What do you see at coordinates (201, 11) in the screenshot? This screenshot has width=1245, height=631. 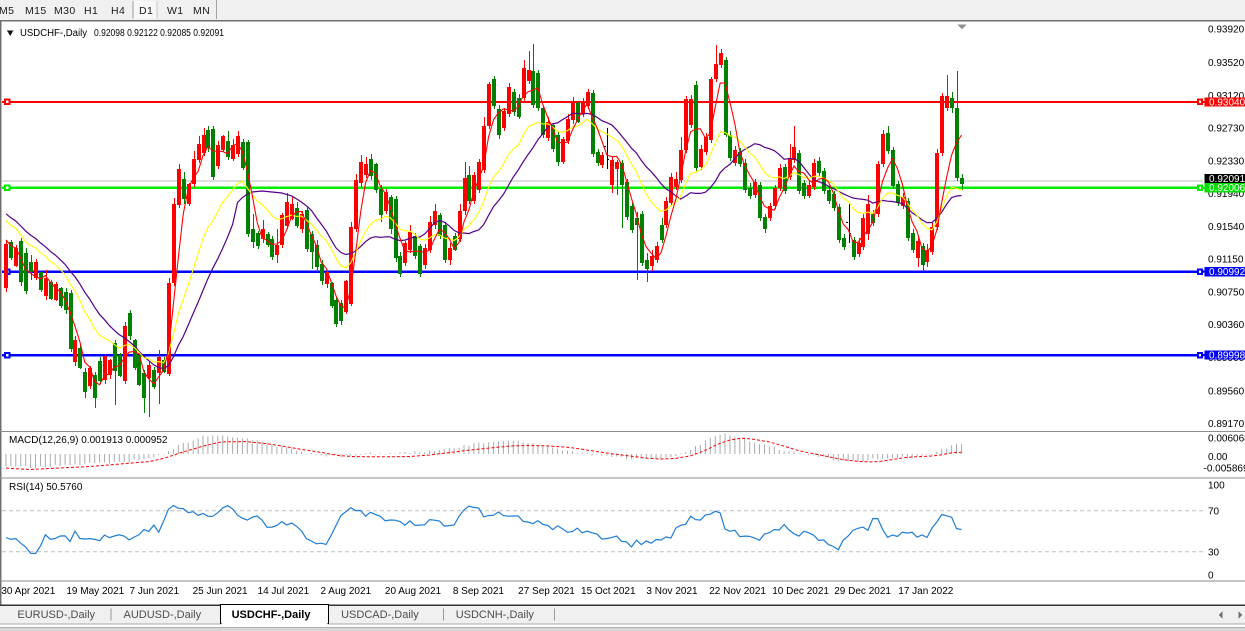 I see `svg-text: MN` at bounding box center [201, 11].